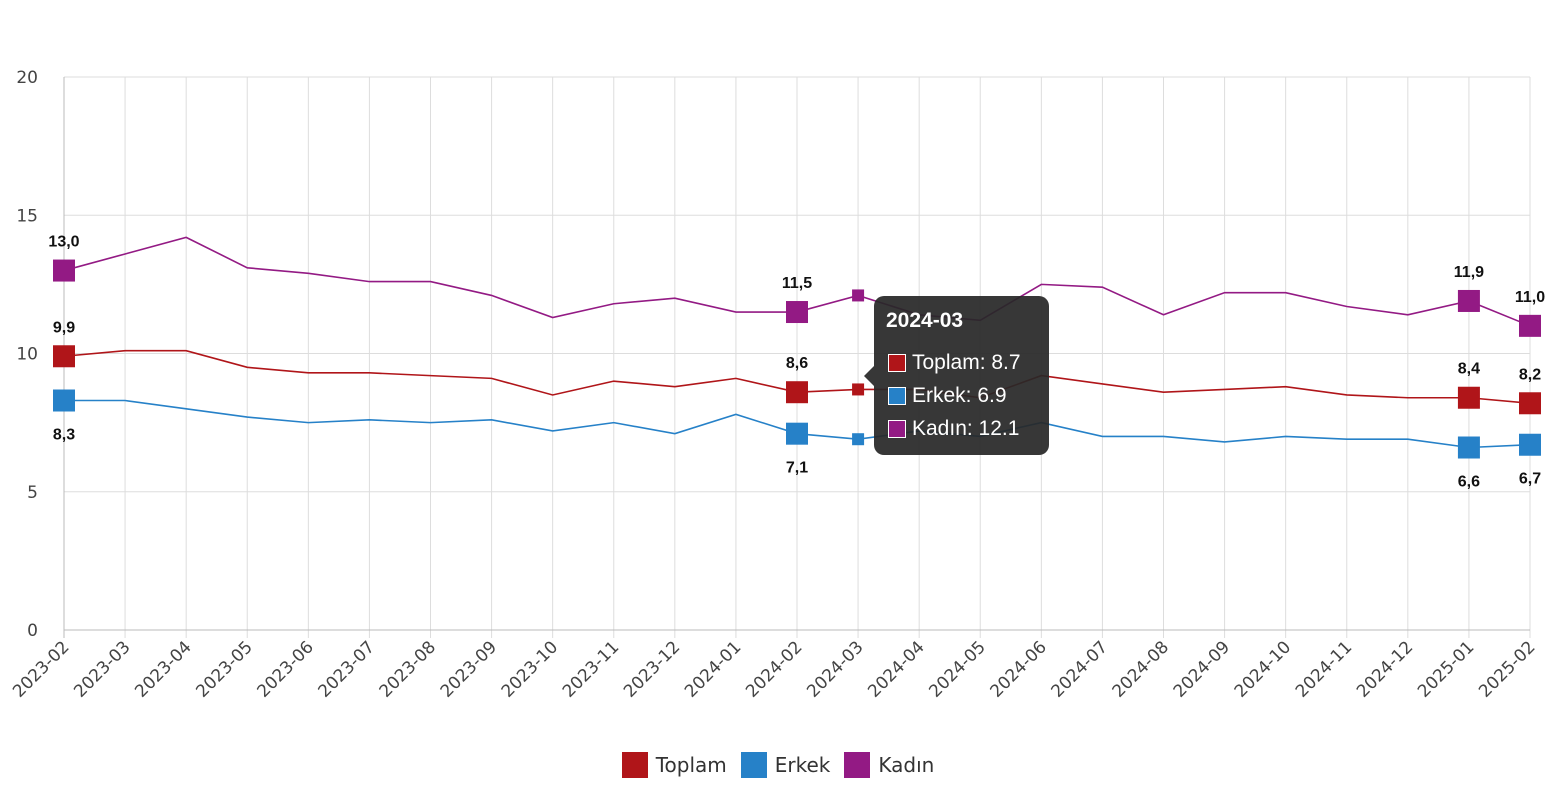  Describe the element at coordinates (32, 631) in the screenshot. I see `y-tick-label: 0` at that location.